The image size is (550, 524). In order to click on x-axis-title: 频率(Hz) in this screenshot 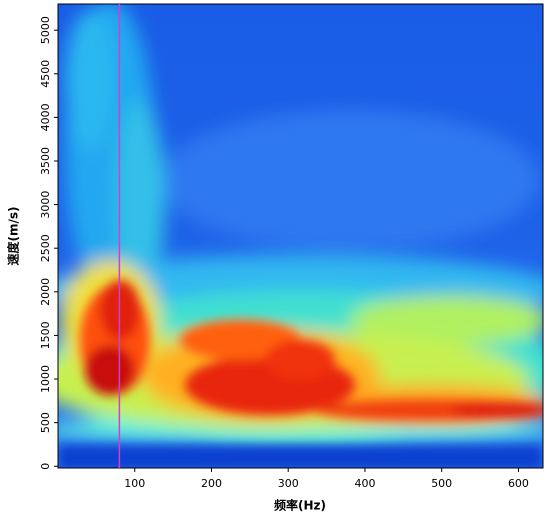, I will do `click(300, 505)`.